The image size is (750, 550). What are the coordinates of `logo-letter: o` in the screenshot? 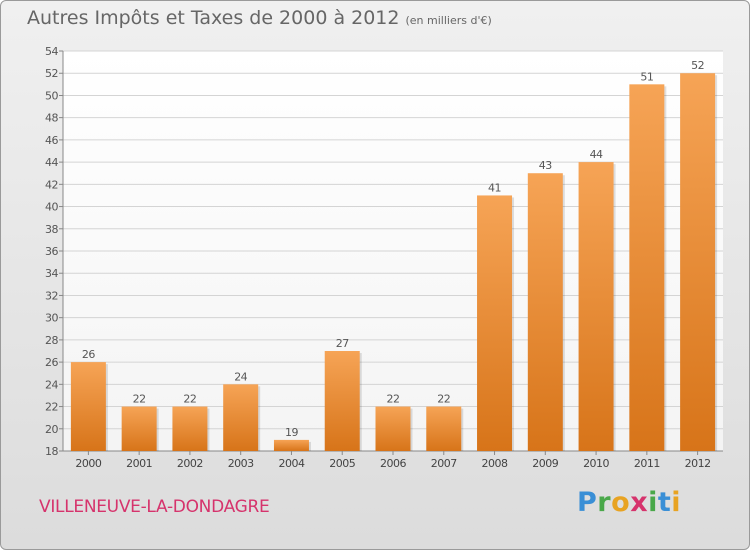 It's located at (621, 502).